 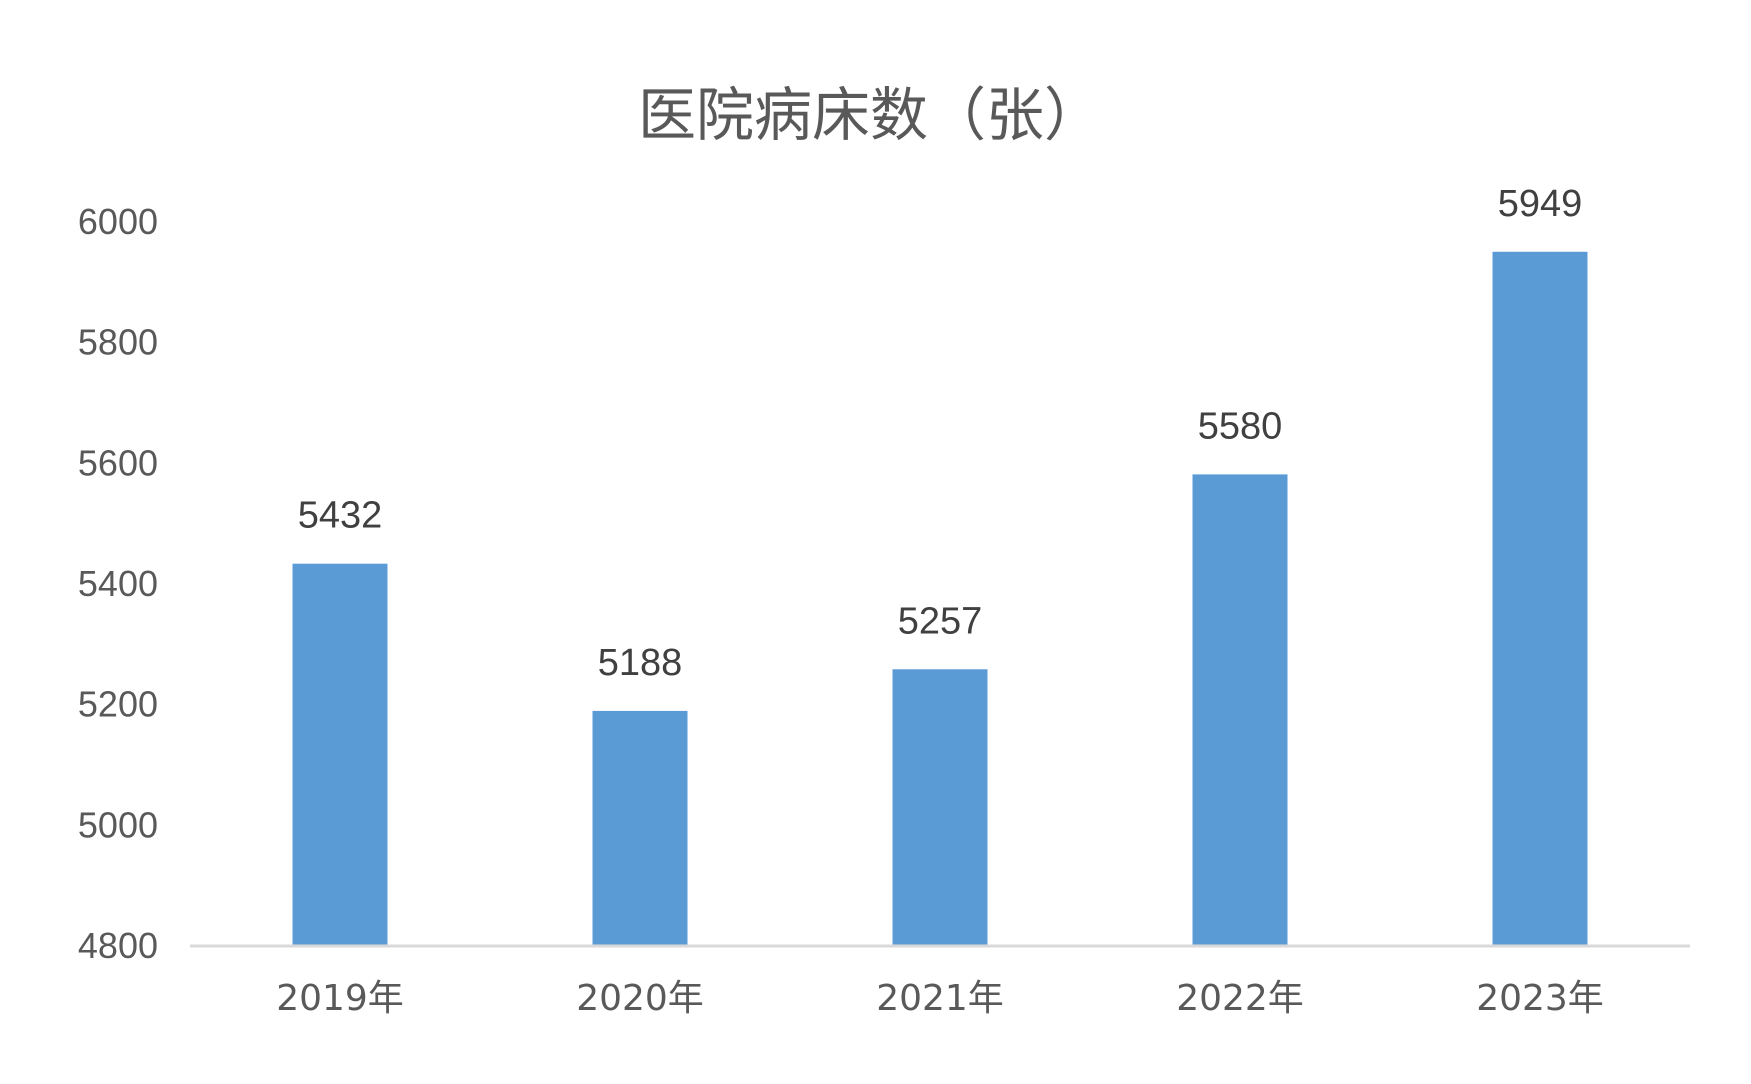 I want to click on y-tick-label: 5000, so click(x=118, y=824).